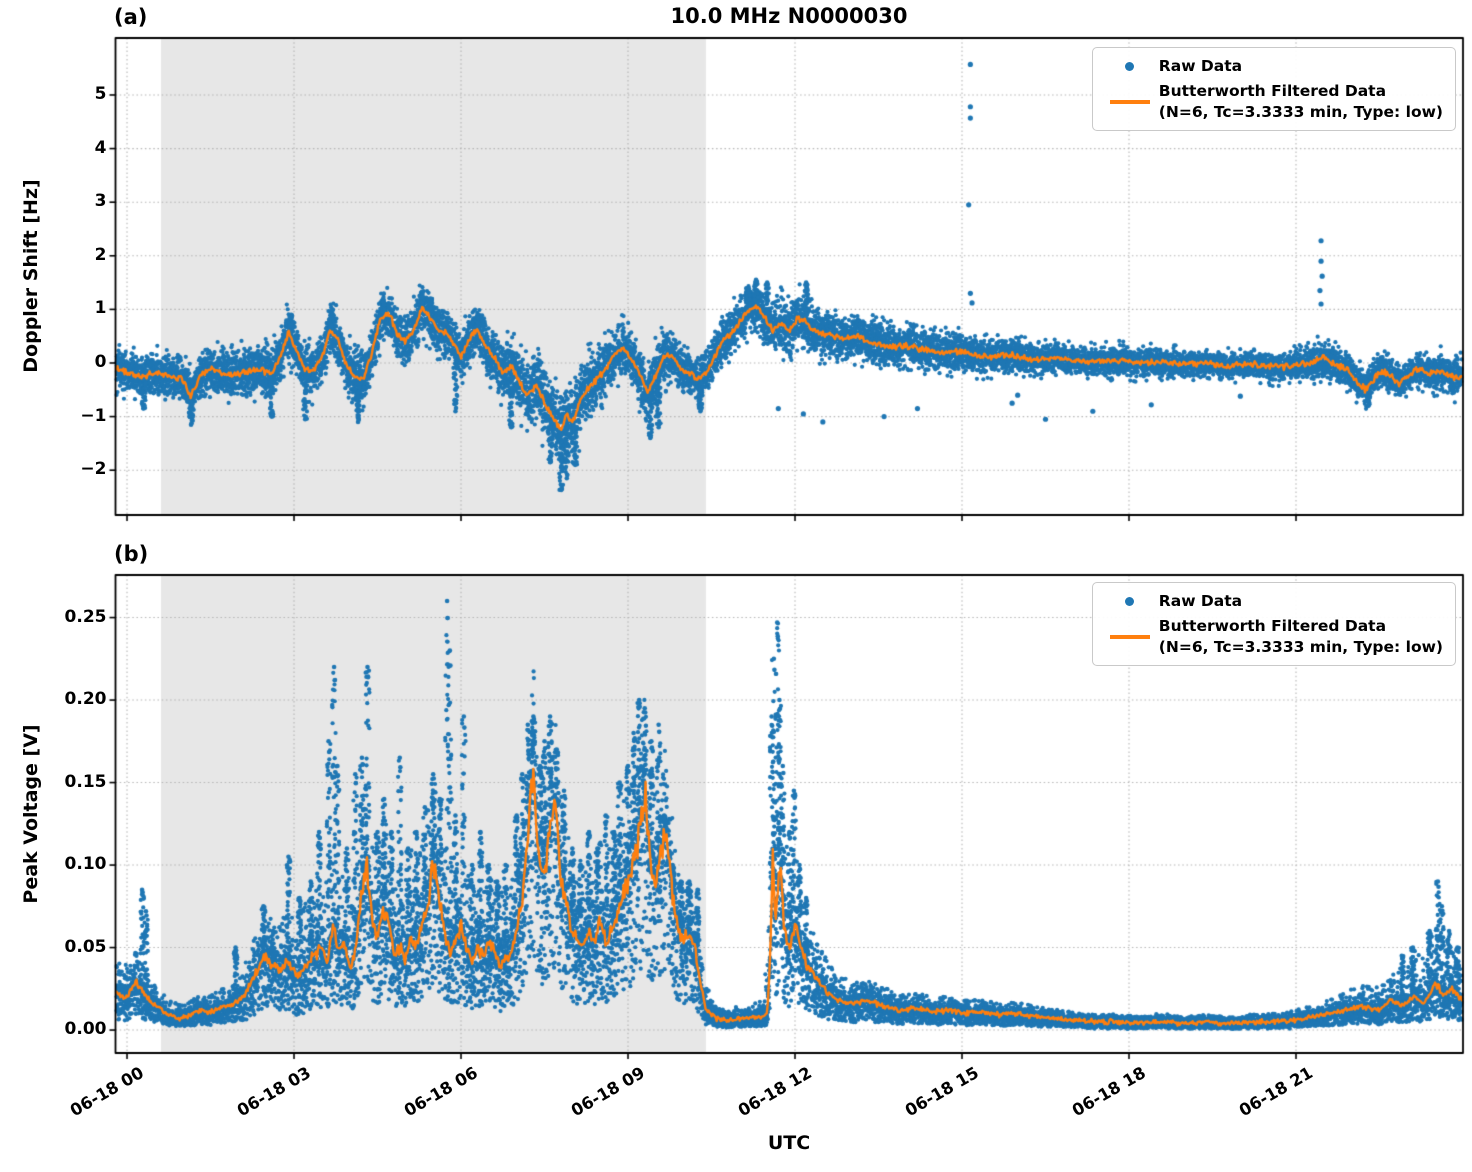 The image size is (1472, 1172). What do you see at coordinates (31, 276) in the screenshot?
I see `y-axis-label-a: Doppler Shift [Hz]` at bounding box center [31, 276].